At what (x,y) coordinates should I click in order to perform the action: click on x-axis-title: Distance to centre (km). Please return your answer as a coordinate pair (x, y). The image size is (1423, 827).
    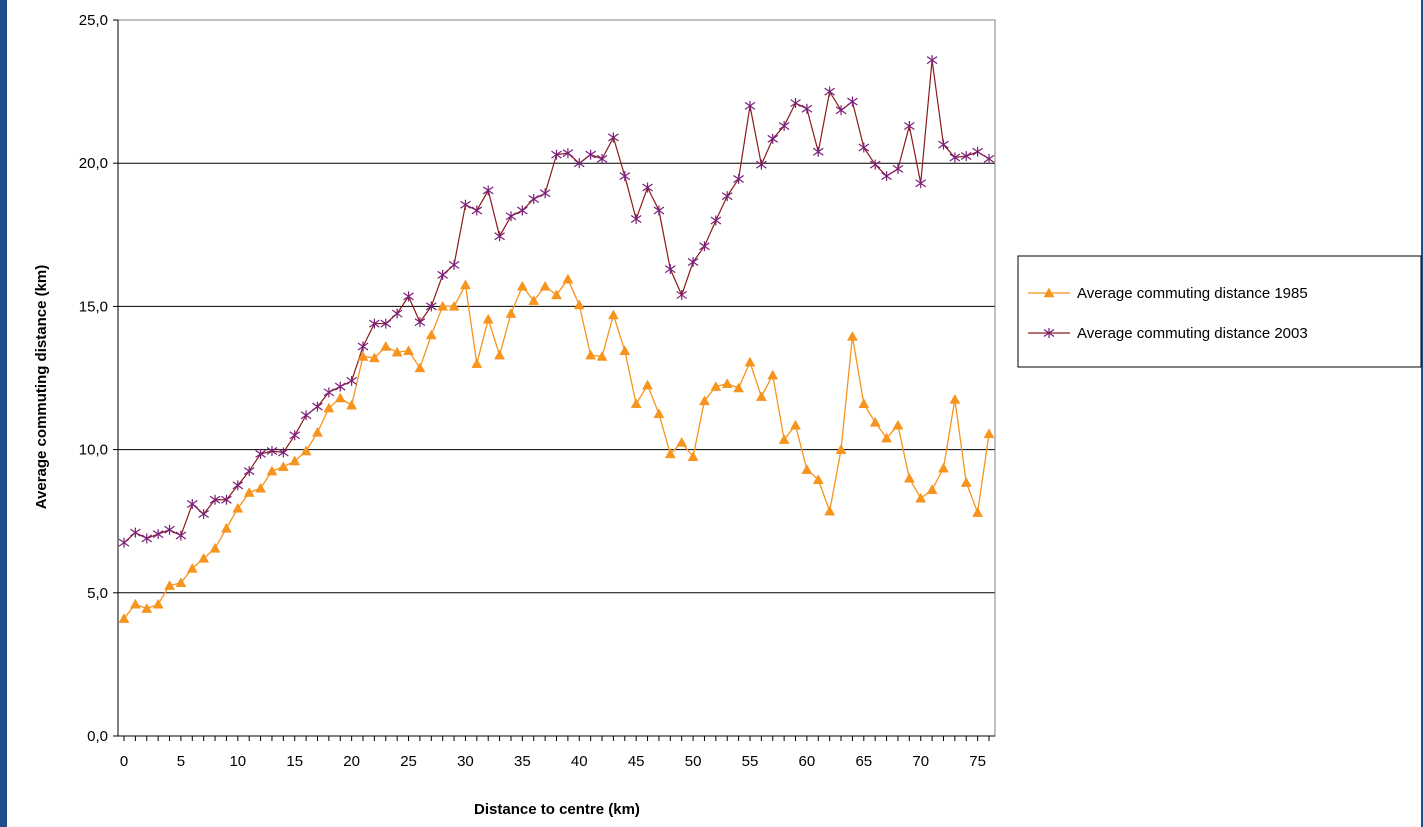
    Looking at the image, I should click on (557, 809).